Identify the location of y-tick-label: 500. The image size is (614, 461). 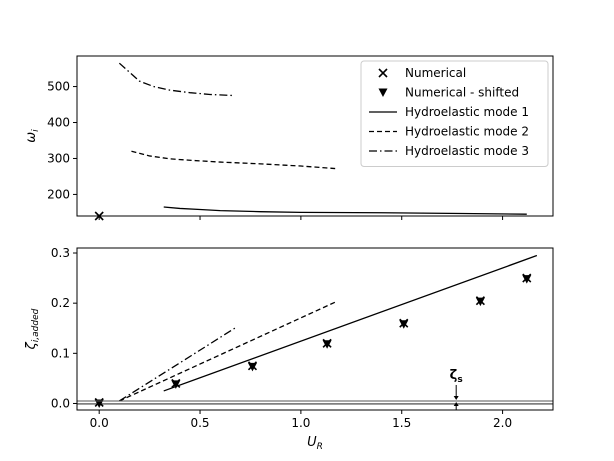
(58, 87).